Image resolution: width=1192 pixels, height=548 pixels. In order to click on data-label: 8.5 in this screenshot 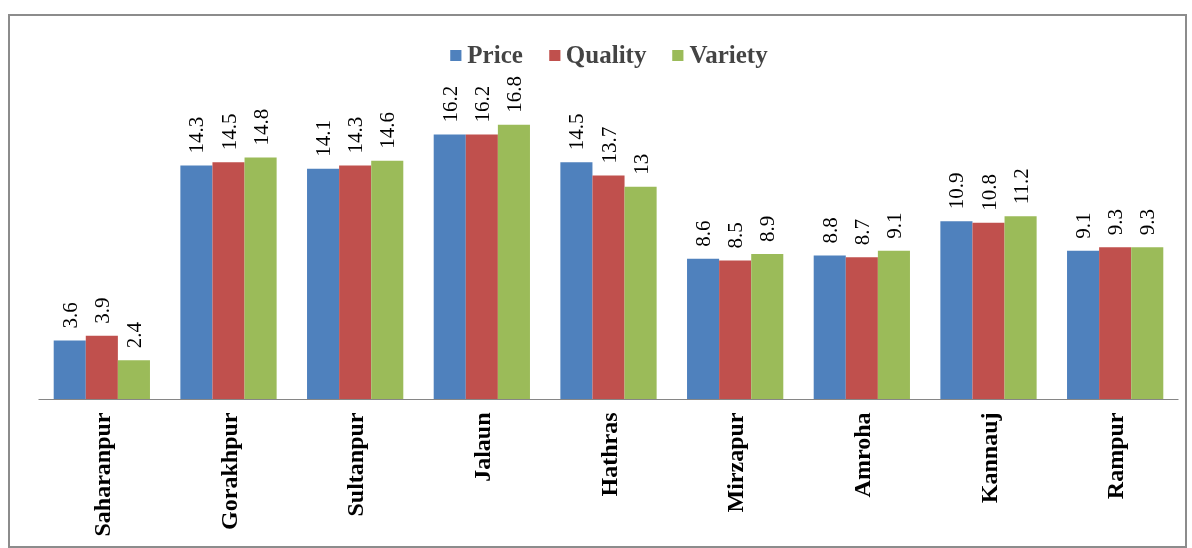, I will do `click(735, 235)`.